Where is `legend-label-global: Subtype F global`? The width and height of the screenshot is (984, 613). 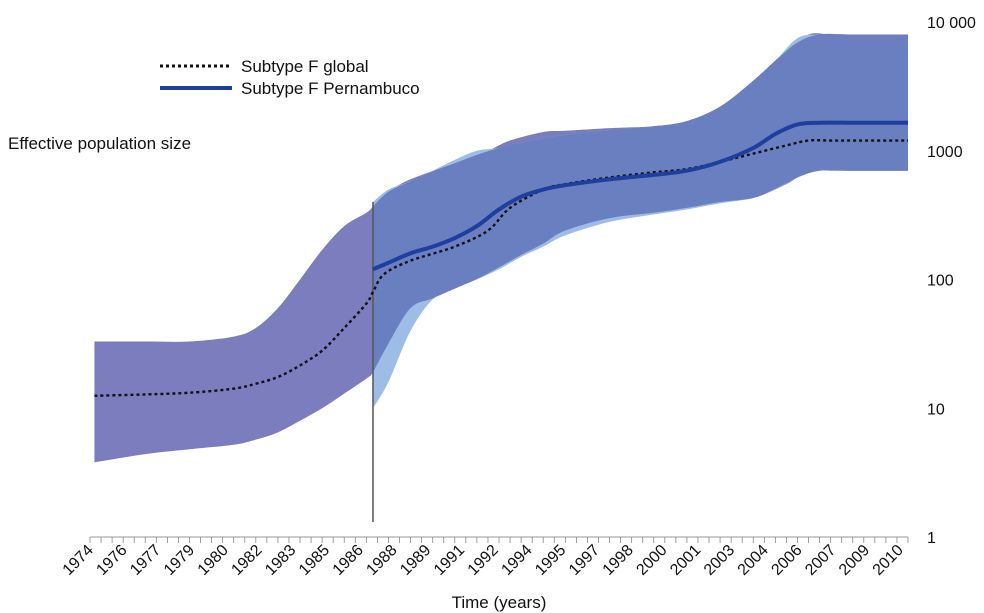
legend-label-global: Subtype F global is located at coordinates (305, 66).